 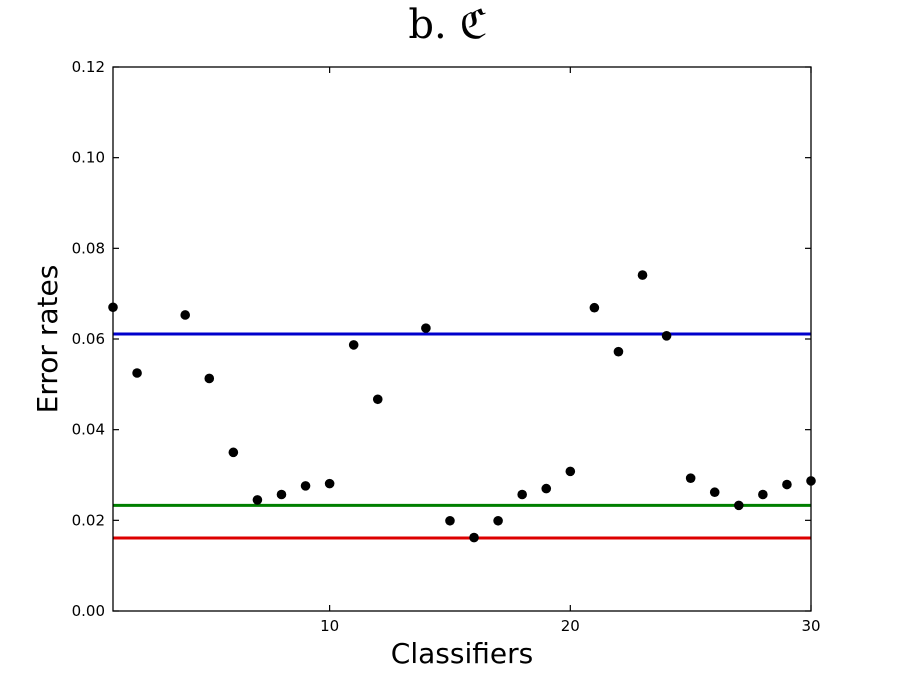 What do you see at coordinates (570, 626) in the screenshot?
I see `x-tick-label: 20` at bounding box center [570, 626].